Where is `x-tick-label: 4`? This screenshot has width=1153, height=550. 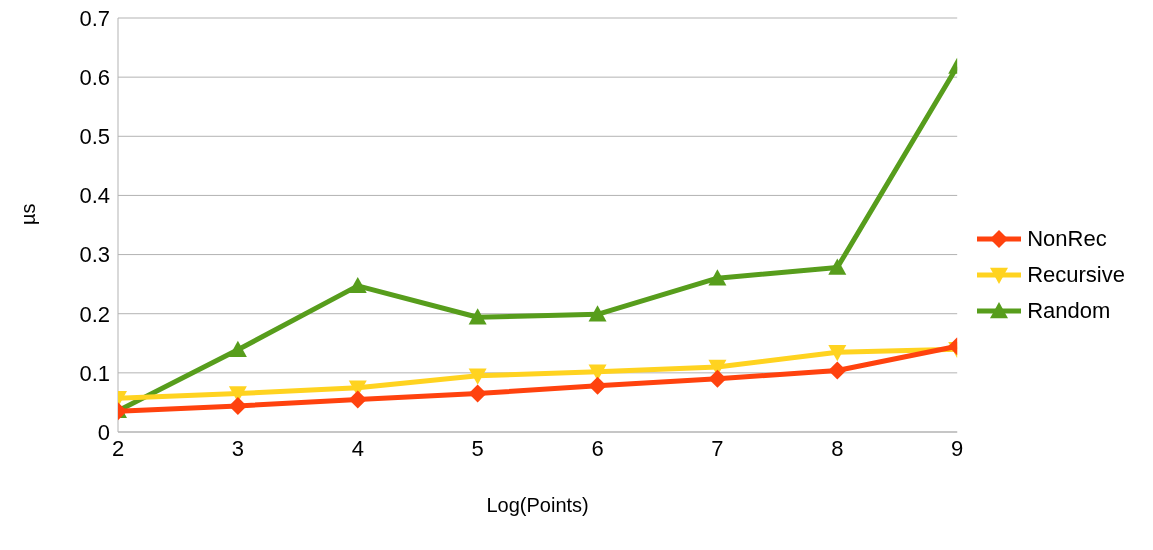 x-tick-label: 4 is located at coordinates (357, 448).